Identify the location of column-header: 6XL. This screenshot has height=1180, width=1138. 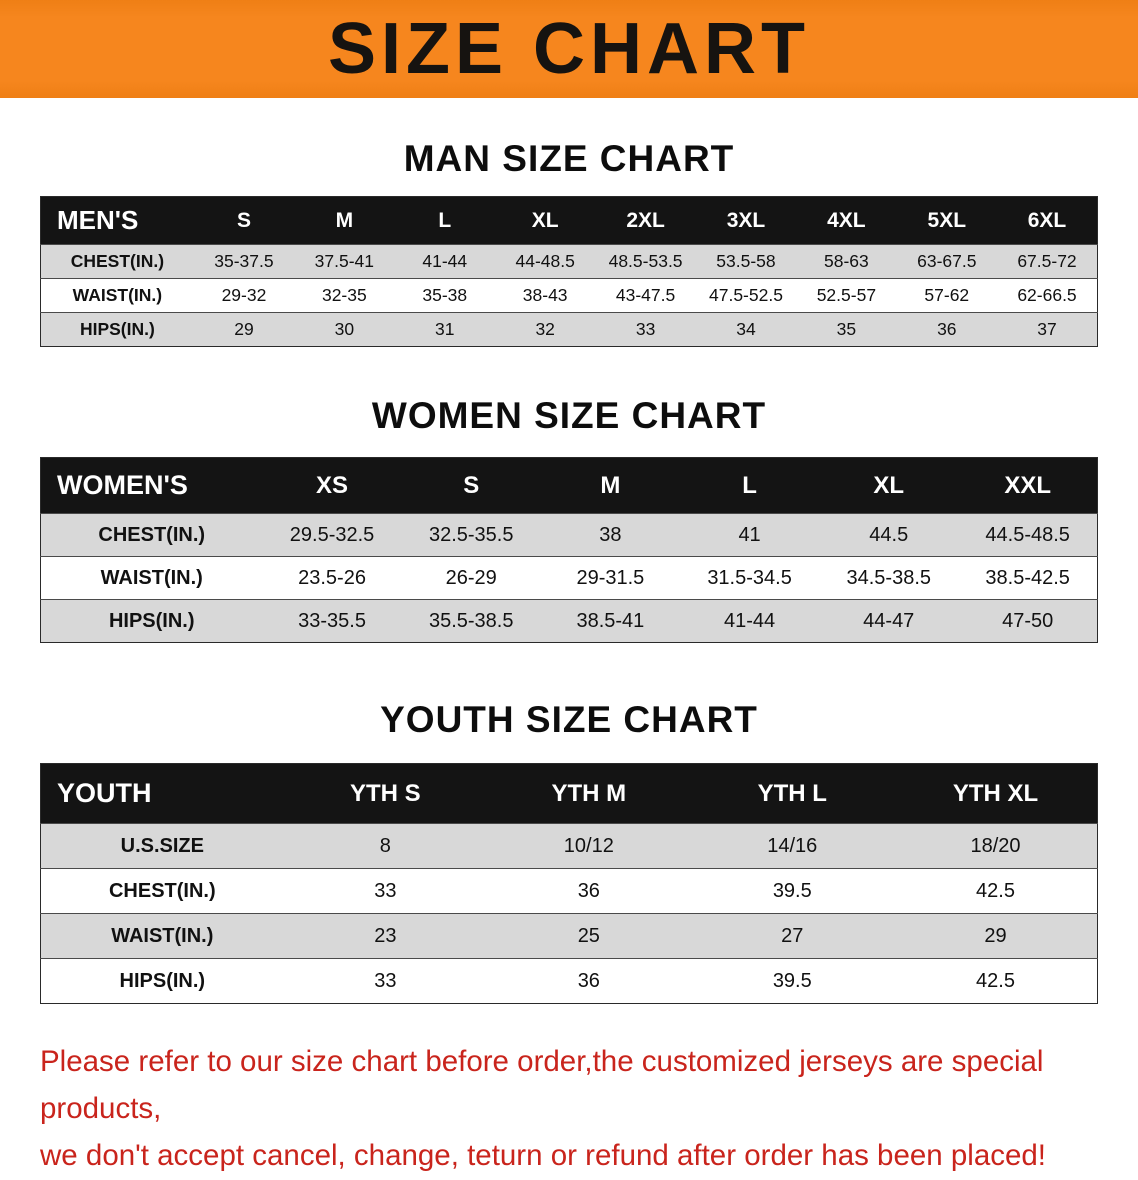
(1047, 220).